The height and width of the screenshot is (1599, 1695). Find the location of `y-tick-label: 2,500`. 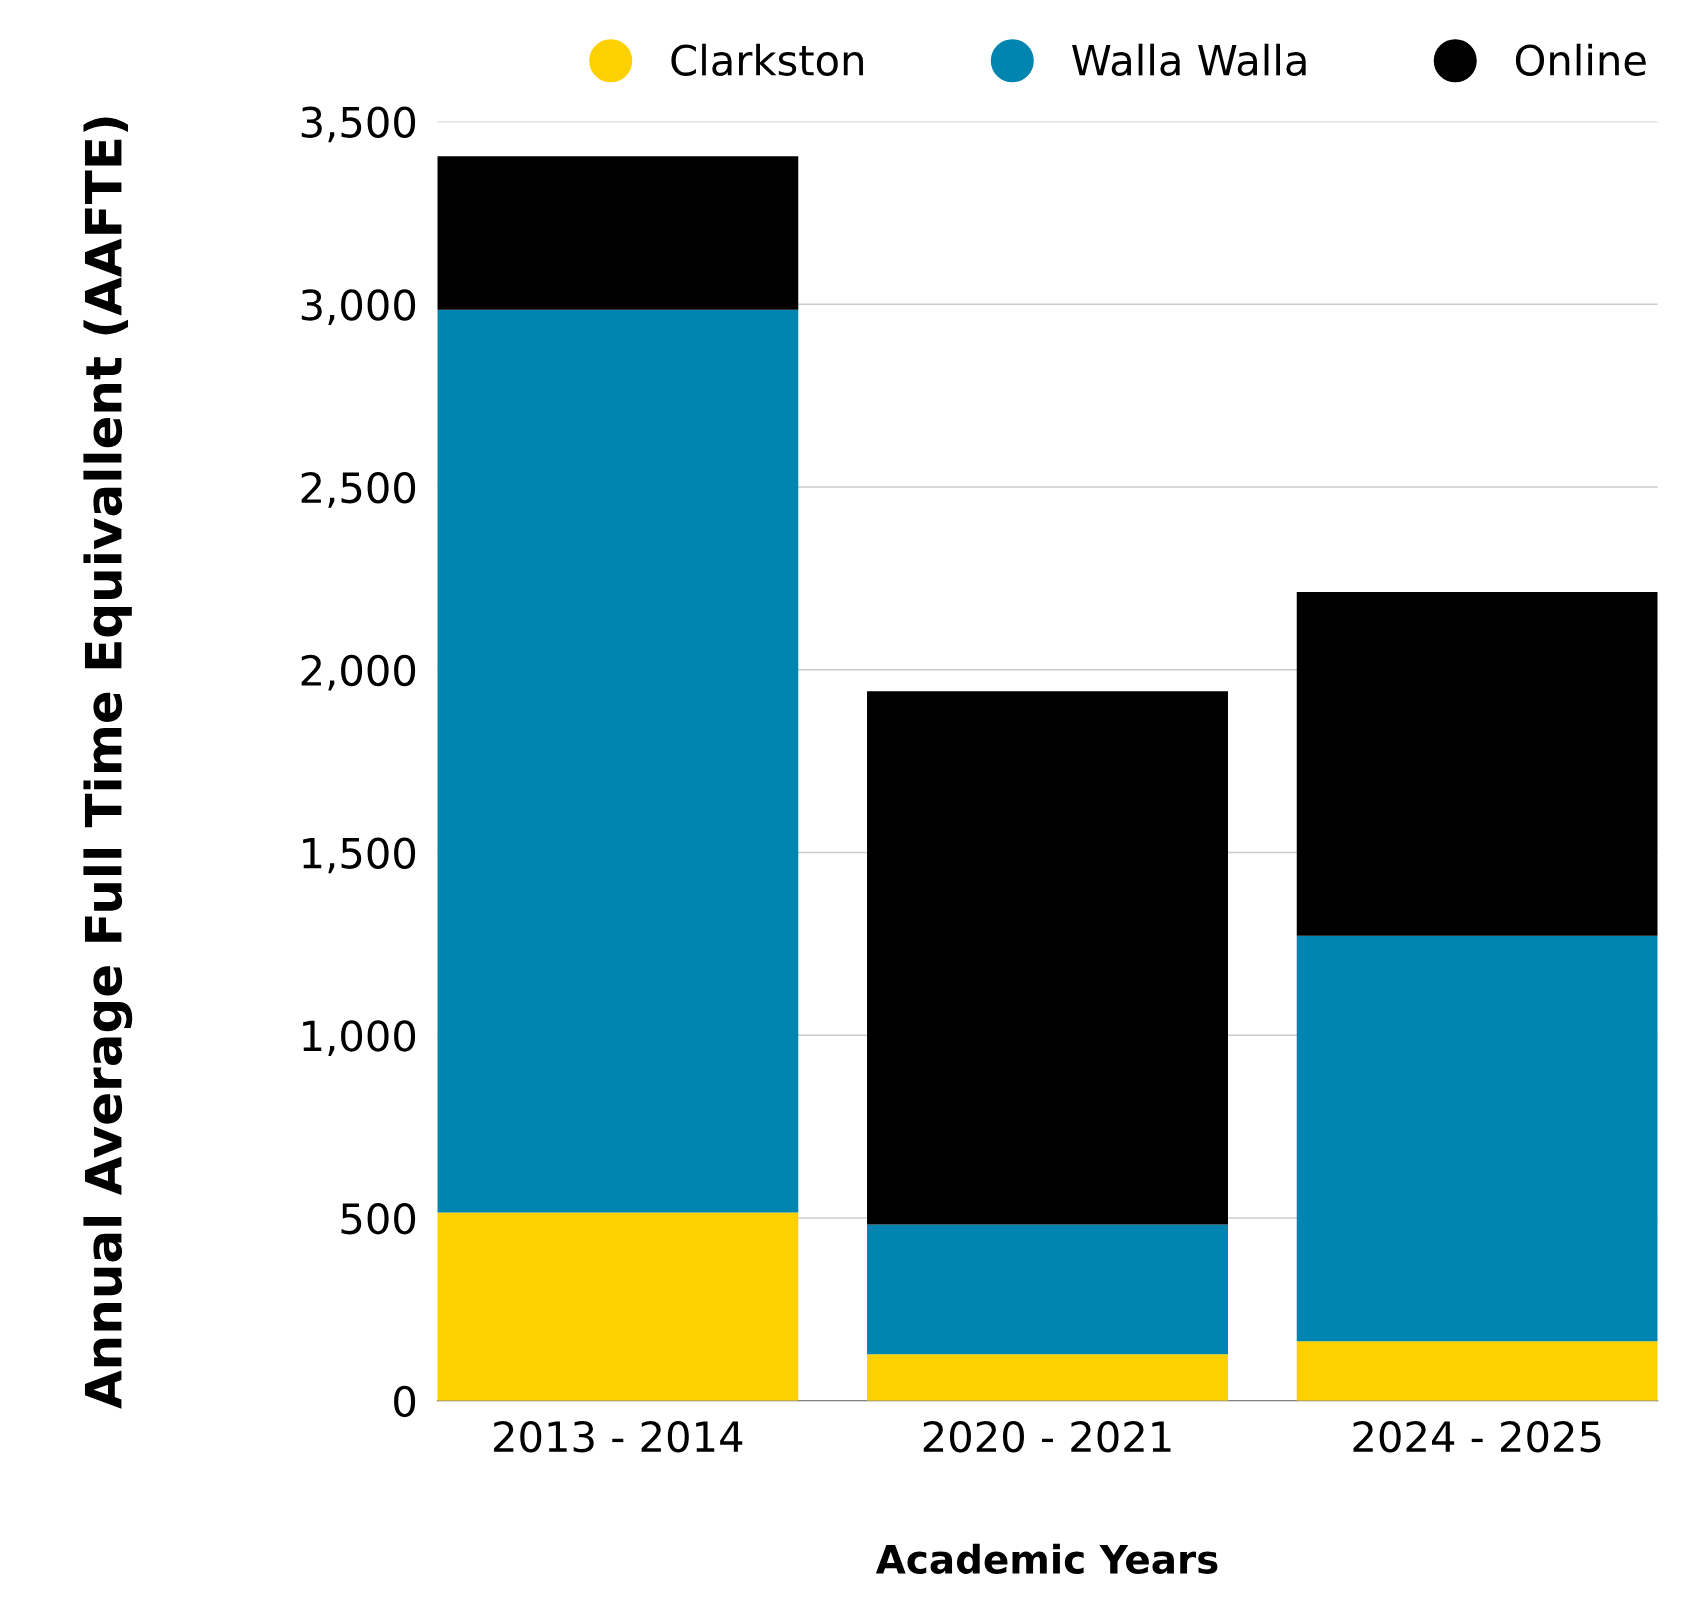

y-tick-label: 2,500 is located at coordinates (358, 489).